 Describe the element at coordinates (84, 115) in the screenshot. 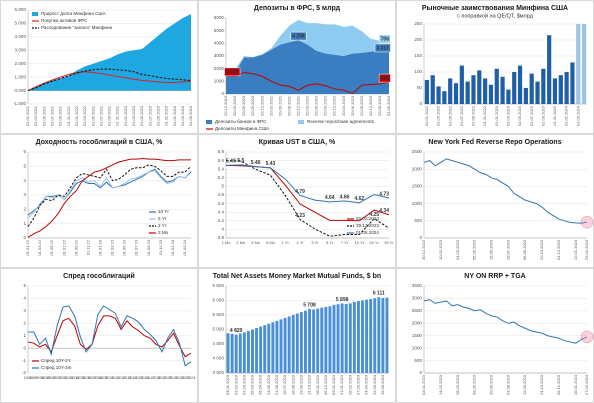

I see `x-tick-label: 01.03.2022` at that location.